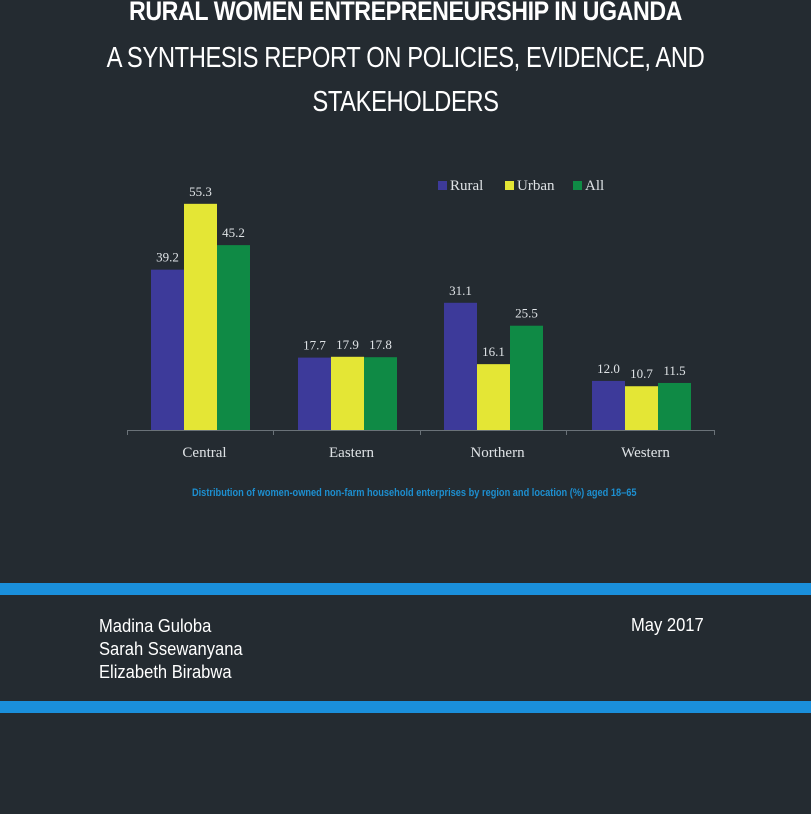 Image resolution: width=811 pixels, height=814 pixels. Describe the element at coordinates (667, 625) in the screenshot. I see `publication-date: May 2017` at that location.